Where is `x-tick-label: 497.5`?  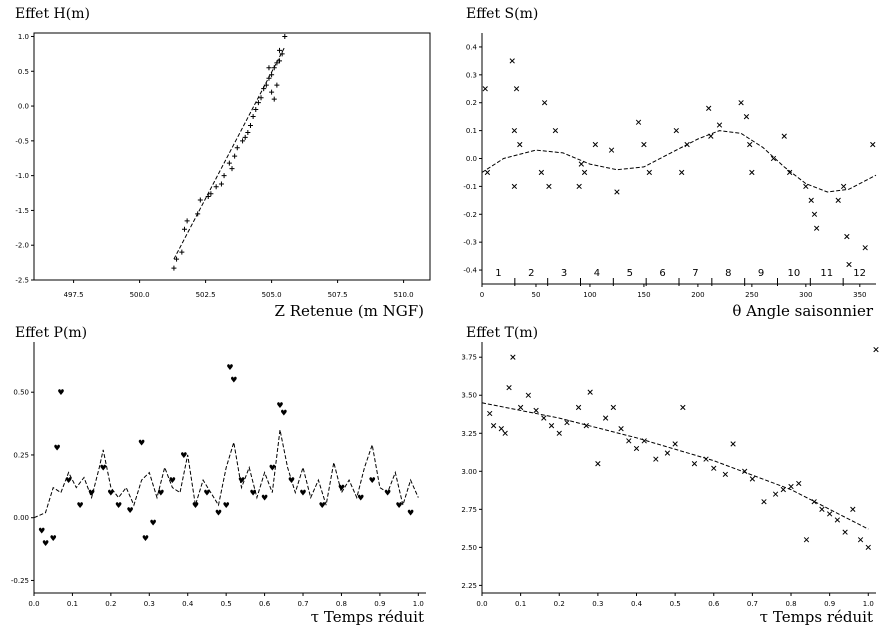 x-tick-label: 497.5 is located at coordinates (74, 295).